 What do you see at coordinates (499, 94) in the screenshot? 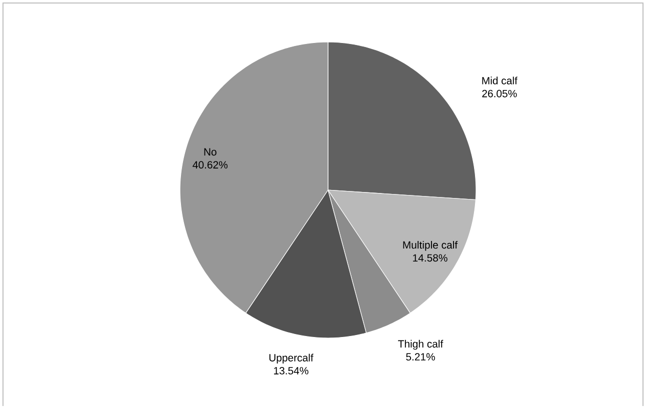
I see `data-label: 26.05%` at bounding box center [499, 94].